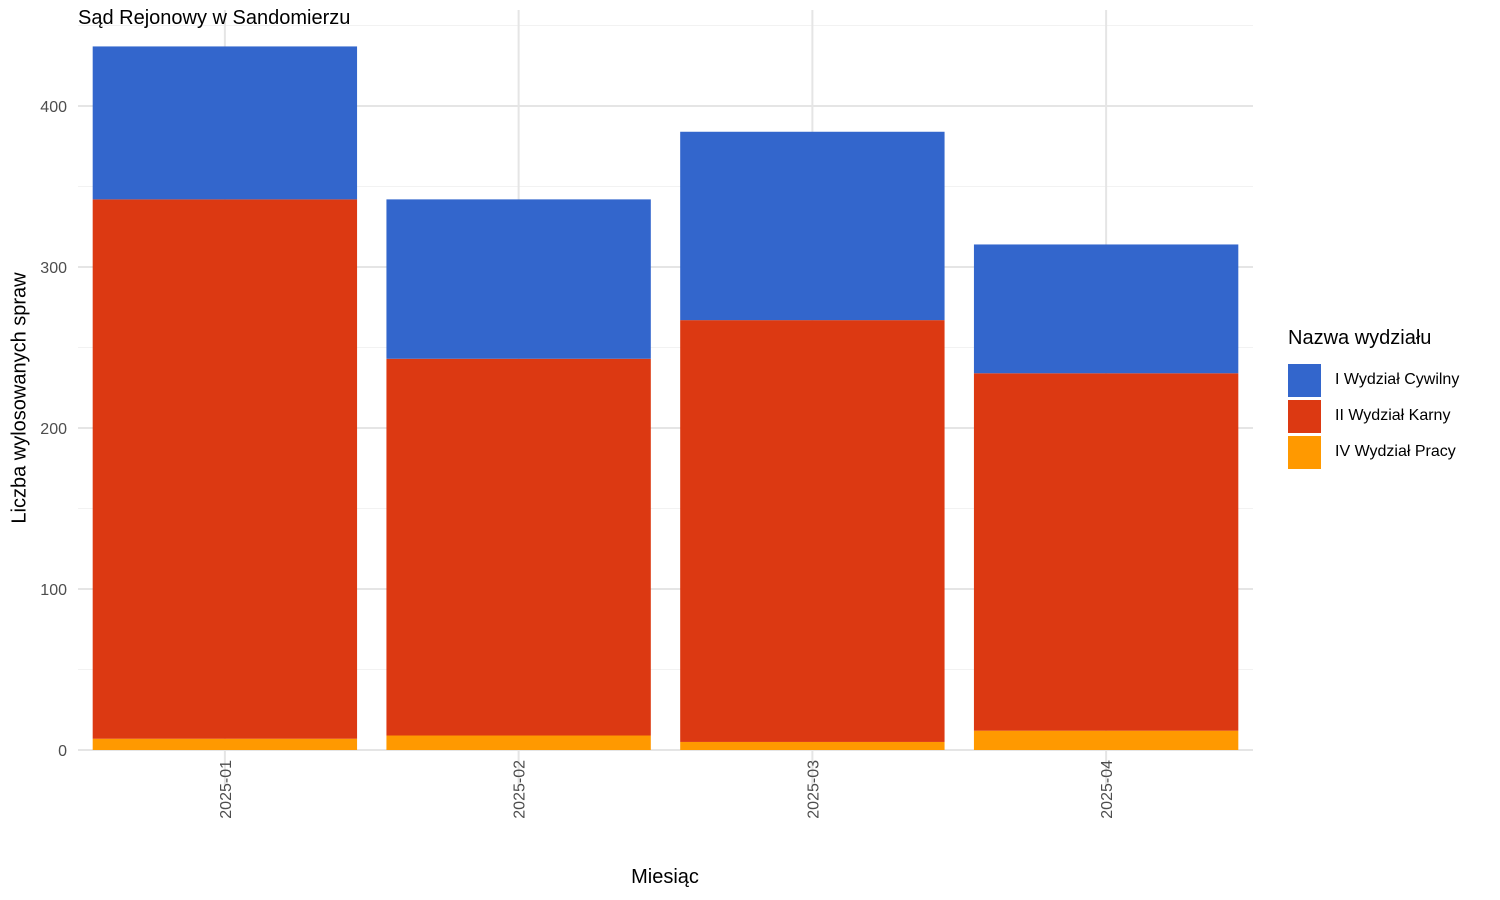 The width and height of the screenshot is (1500, 900). I want to click on y-tick-label: 400, so click(53, 107).